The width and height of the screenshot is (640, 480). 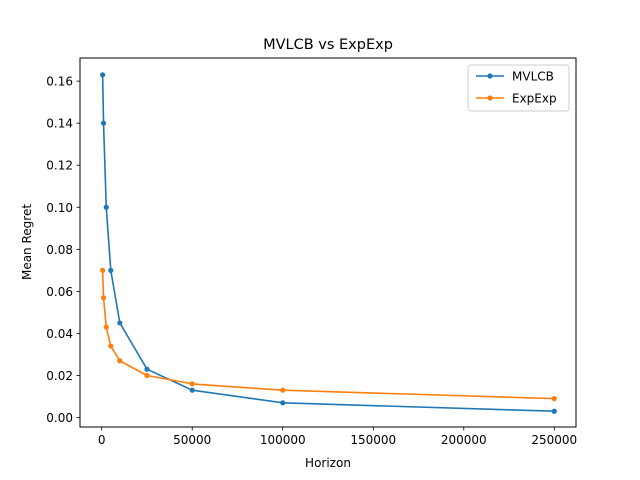 I want to click on chart-title: MVLCB vs ExpExp, so click(x=328, y=45).